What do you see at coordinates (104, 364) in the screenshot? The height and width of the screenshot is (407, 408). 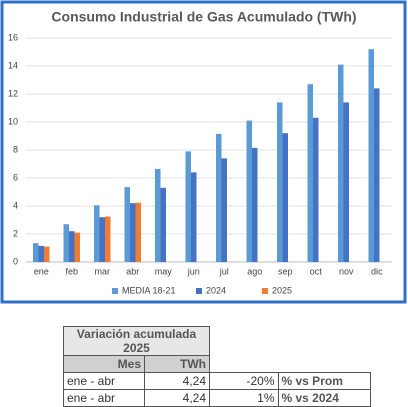 I see `table-header: Mes` at bounding box center [104, 364].